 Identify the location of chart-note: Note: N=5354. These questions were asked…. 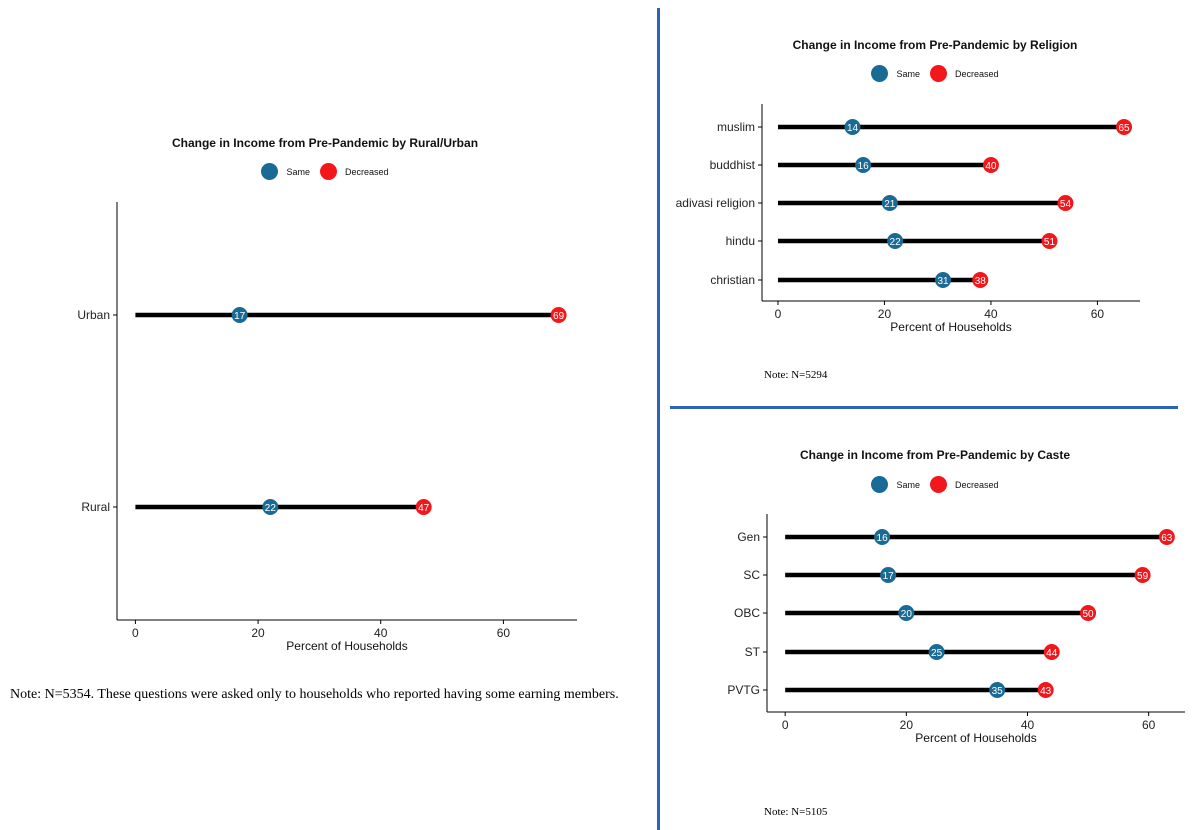
(314, 694).